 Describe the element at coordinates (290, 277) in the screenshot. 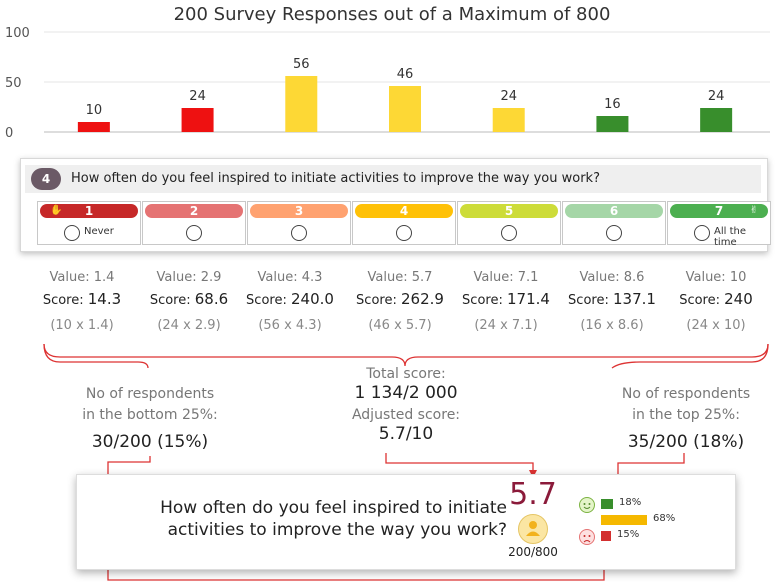

I see `value-label: Value: 4.3` at that location.